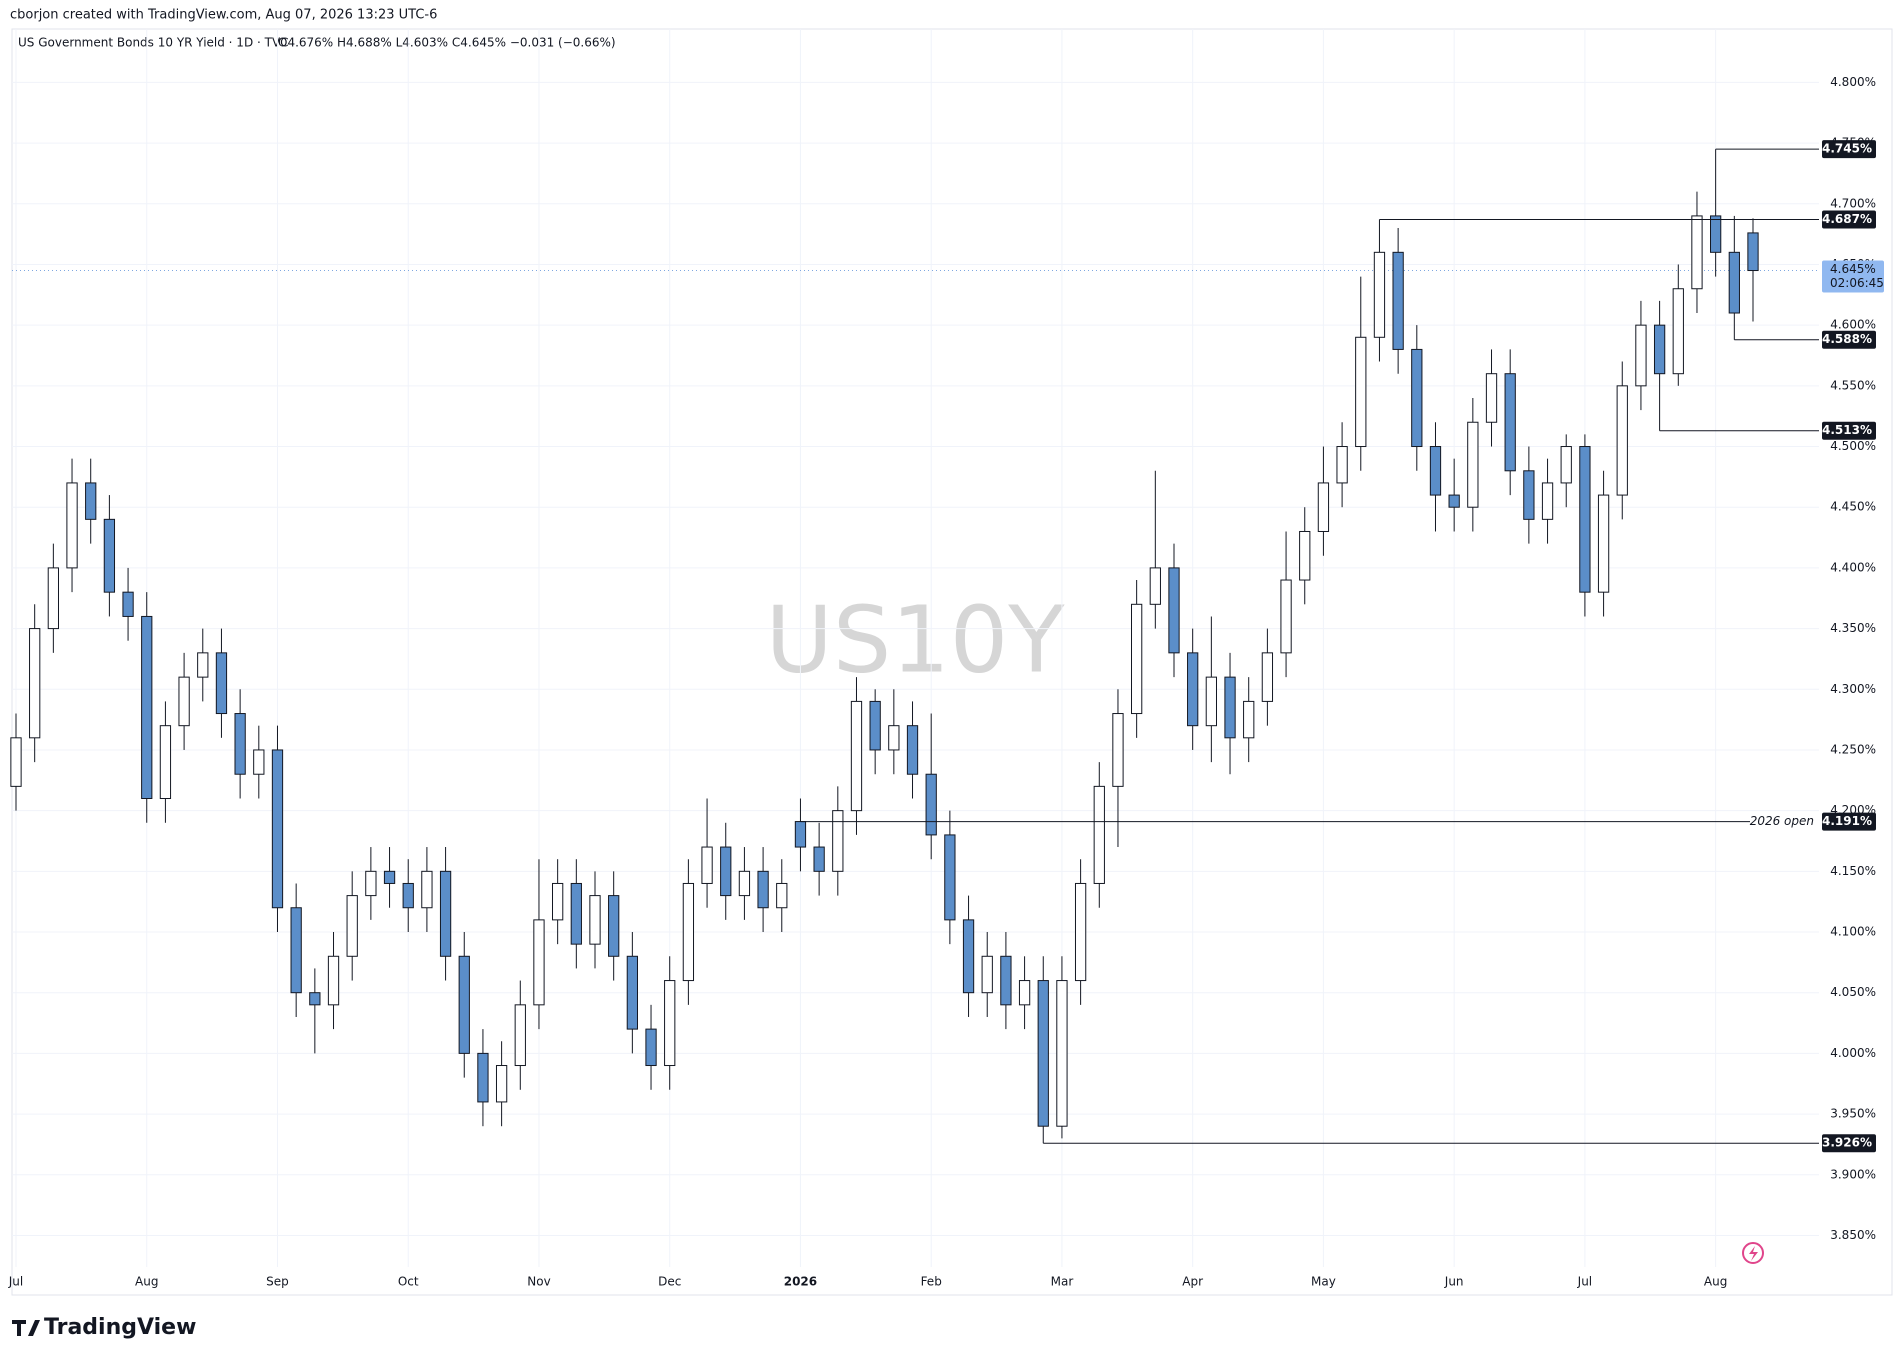 Image resolution: width=1901 pixels, height=1359 pixels. I want to click on x-tick-label: Feb, so click(931, 1282).